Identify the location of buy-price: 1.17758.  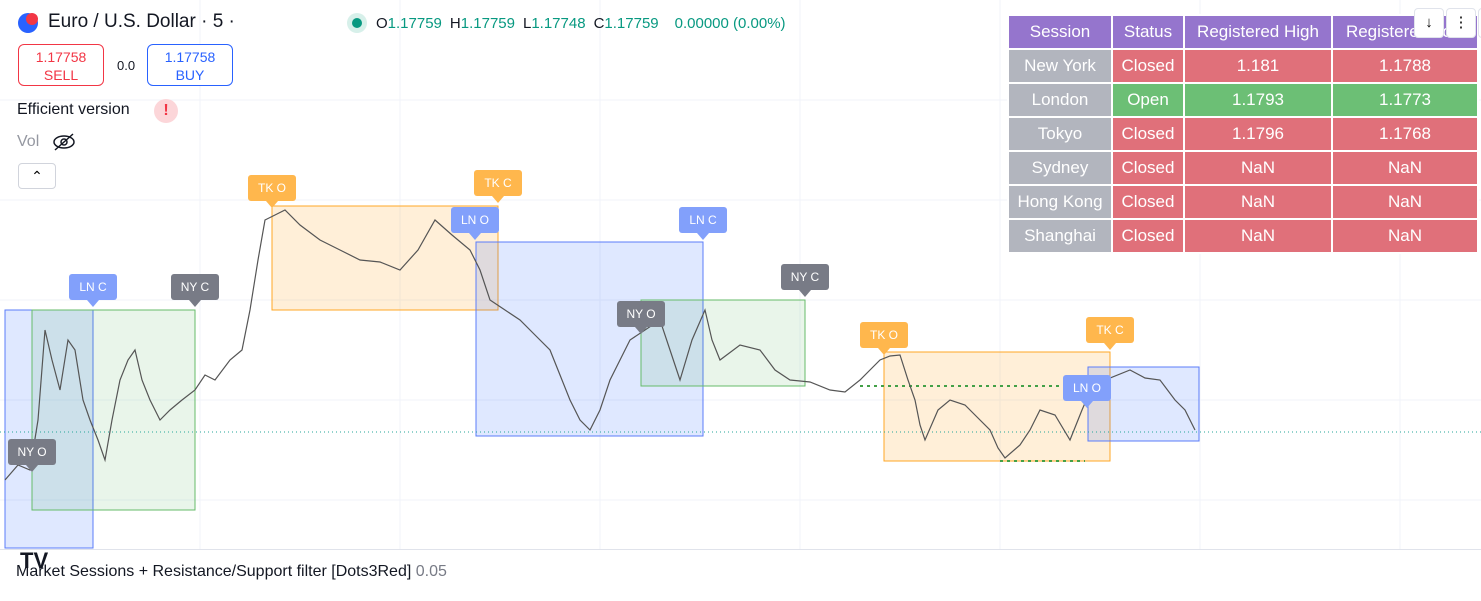
(190, 57).